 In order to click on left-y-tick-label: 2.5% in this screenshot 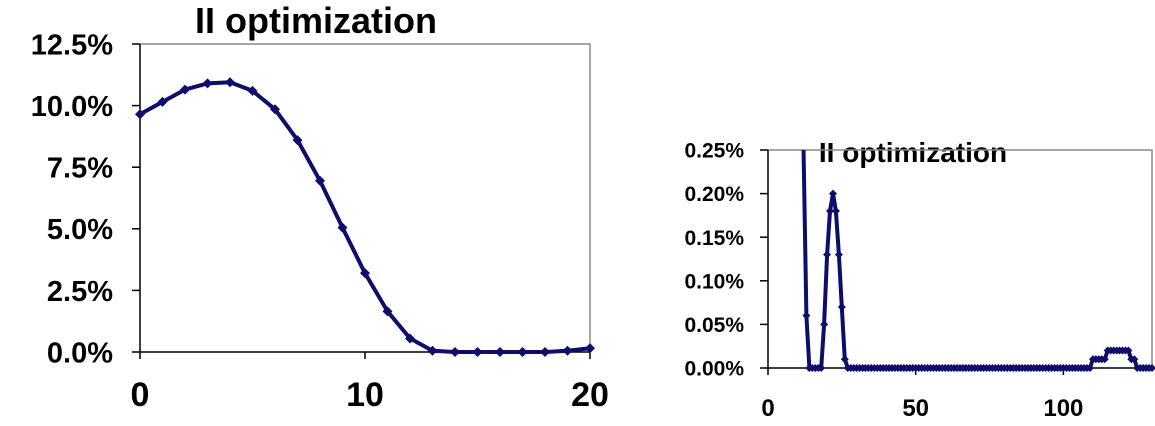, I will do `click(80, 292)`.